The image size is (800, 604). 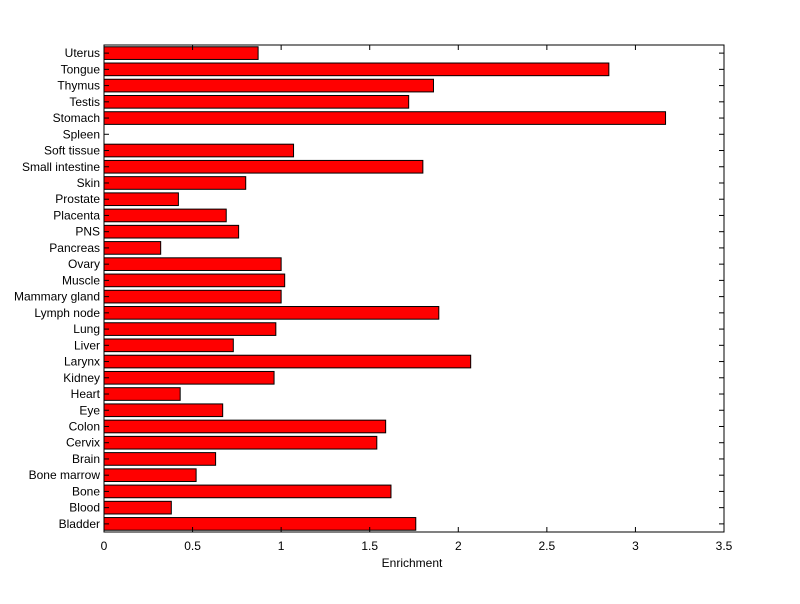 What do you see at coordinates (81, 134) in the screenshot?
I see `y-tick-label: Spleen` at bounding box center [81, 134].